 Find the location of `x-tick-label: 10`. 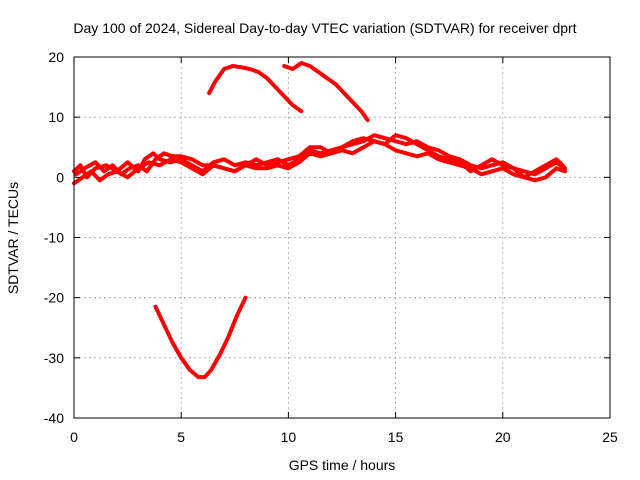

x-tick-label: 10 is located at coordinates (289, 437).